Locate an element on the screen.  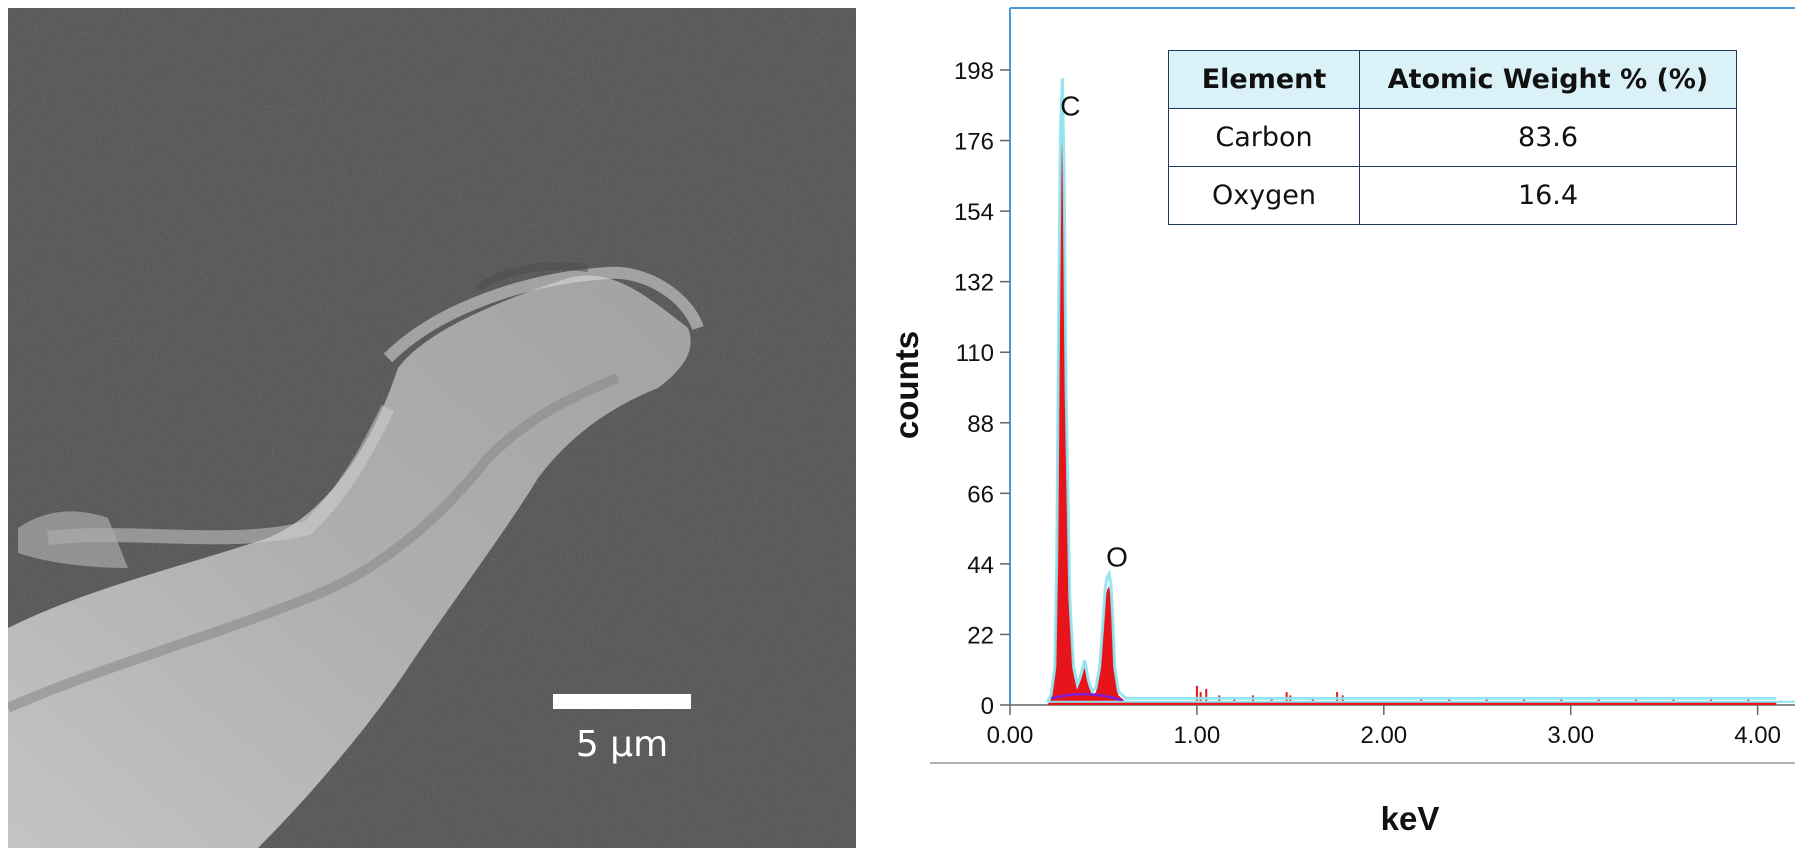
table-cell-element: Carbon is located at coordinates (1264, 137).